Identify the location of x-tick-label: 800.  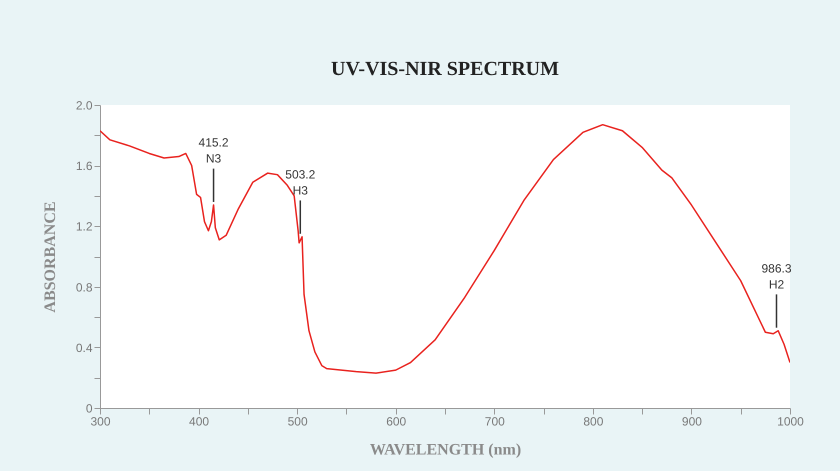
(593, 421).